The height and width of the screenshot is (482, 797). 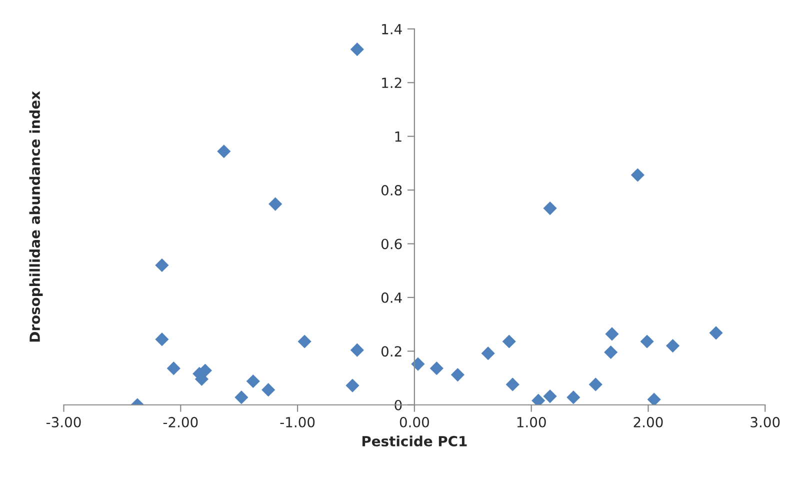 I want to click on y-tick-label: 1.4, so click(x=392, y=29).